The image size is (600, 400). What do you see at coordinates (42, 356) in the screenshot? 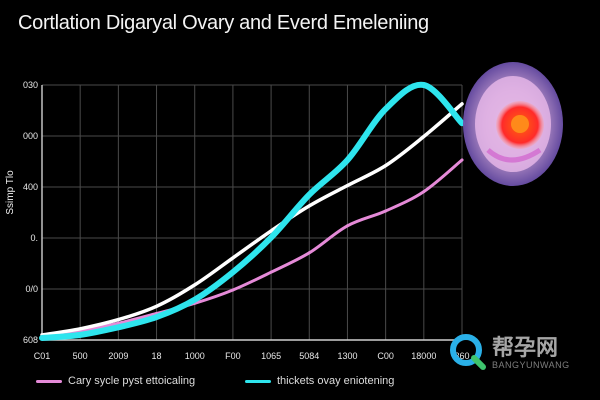
I see `x-tick-label: C01` at bounding box center [42, 356].